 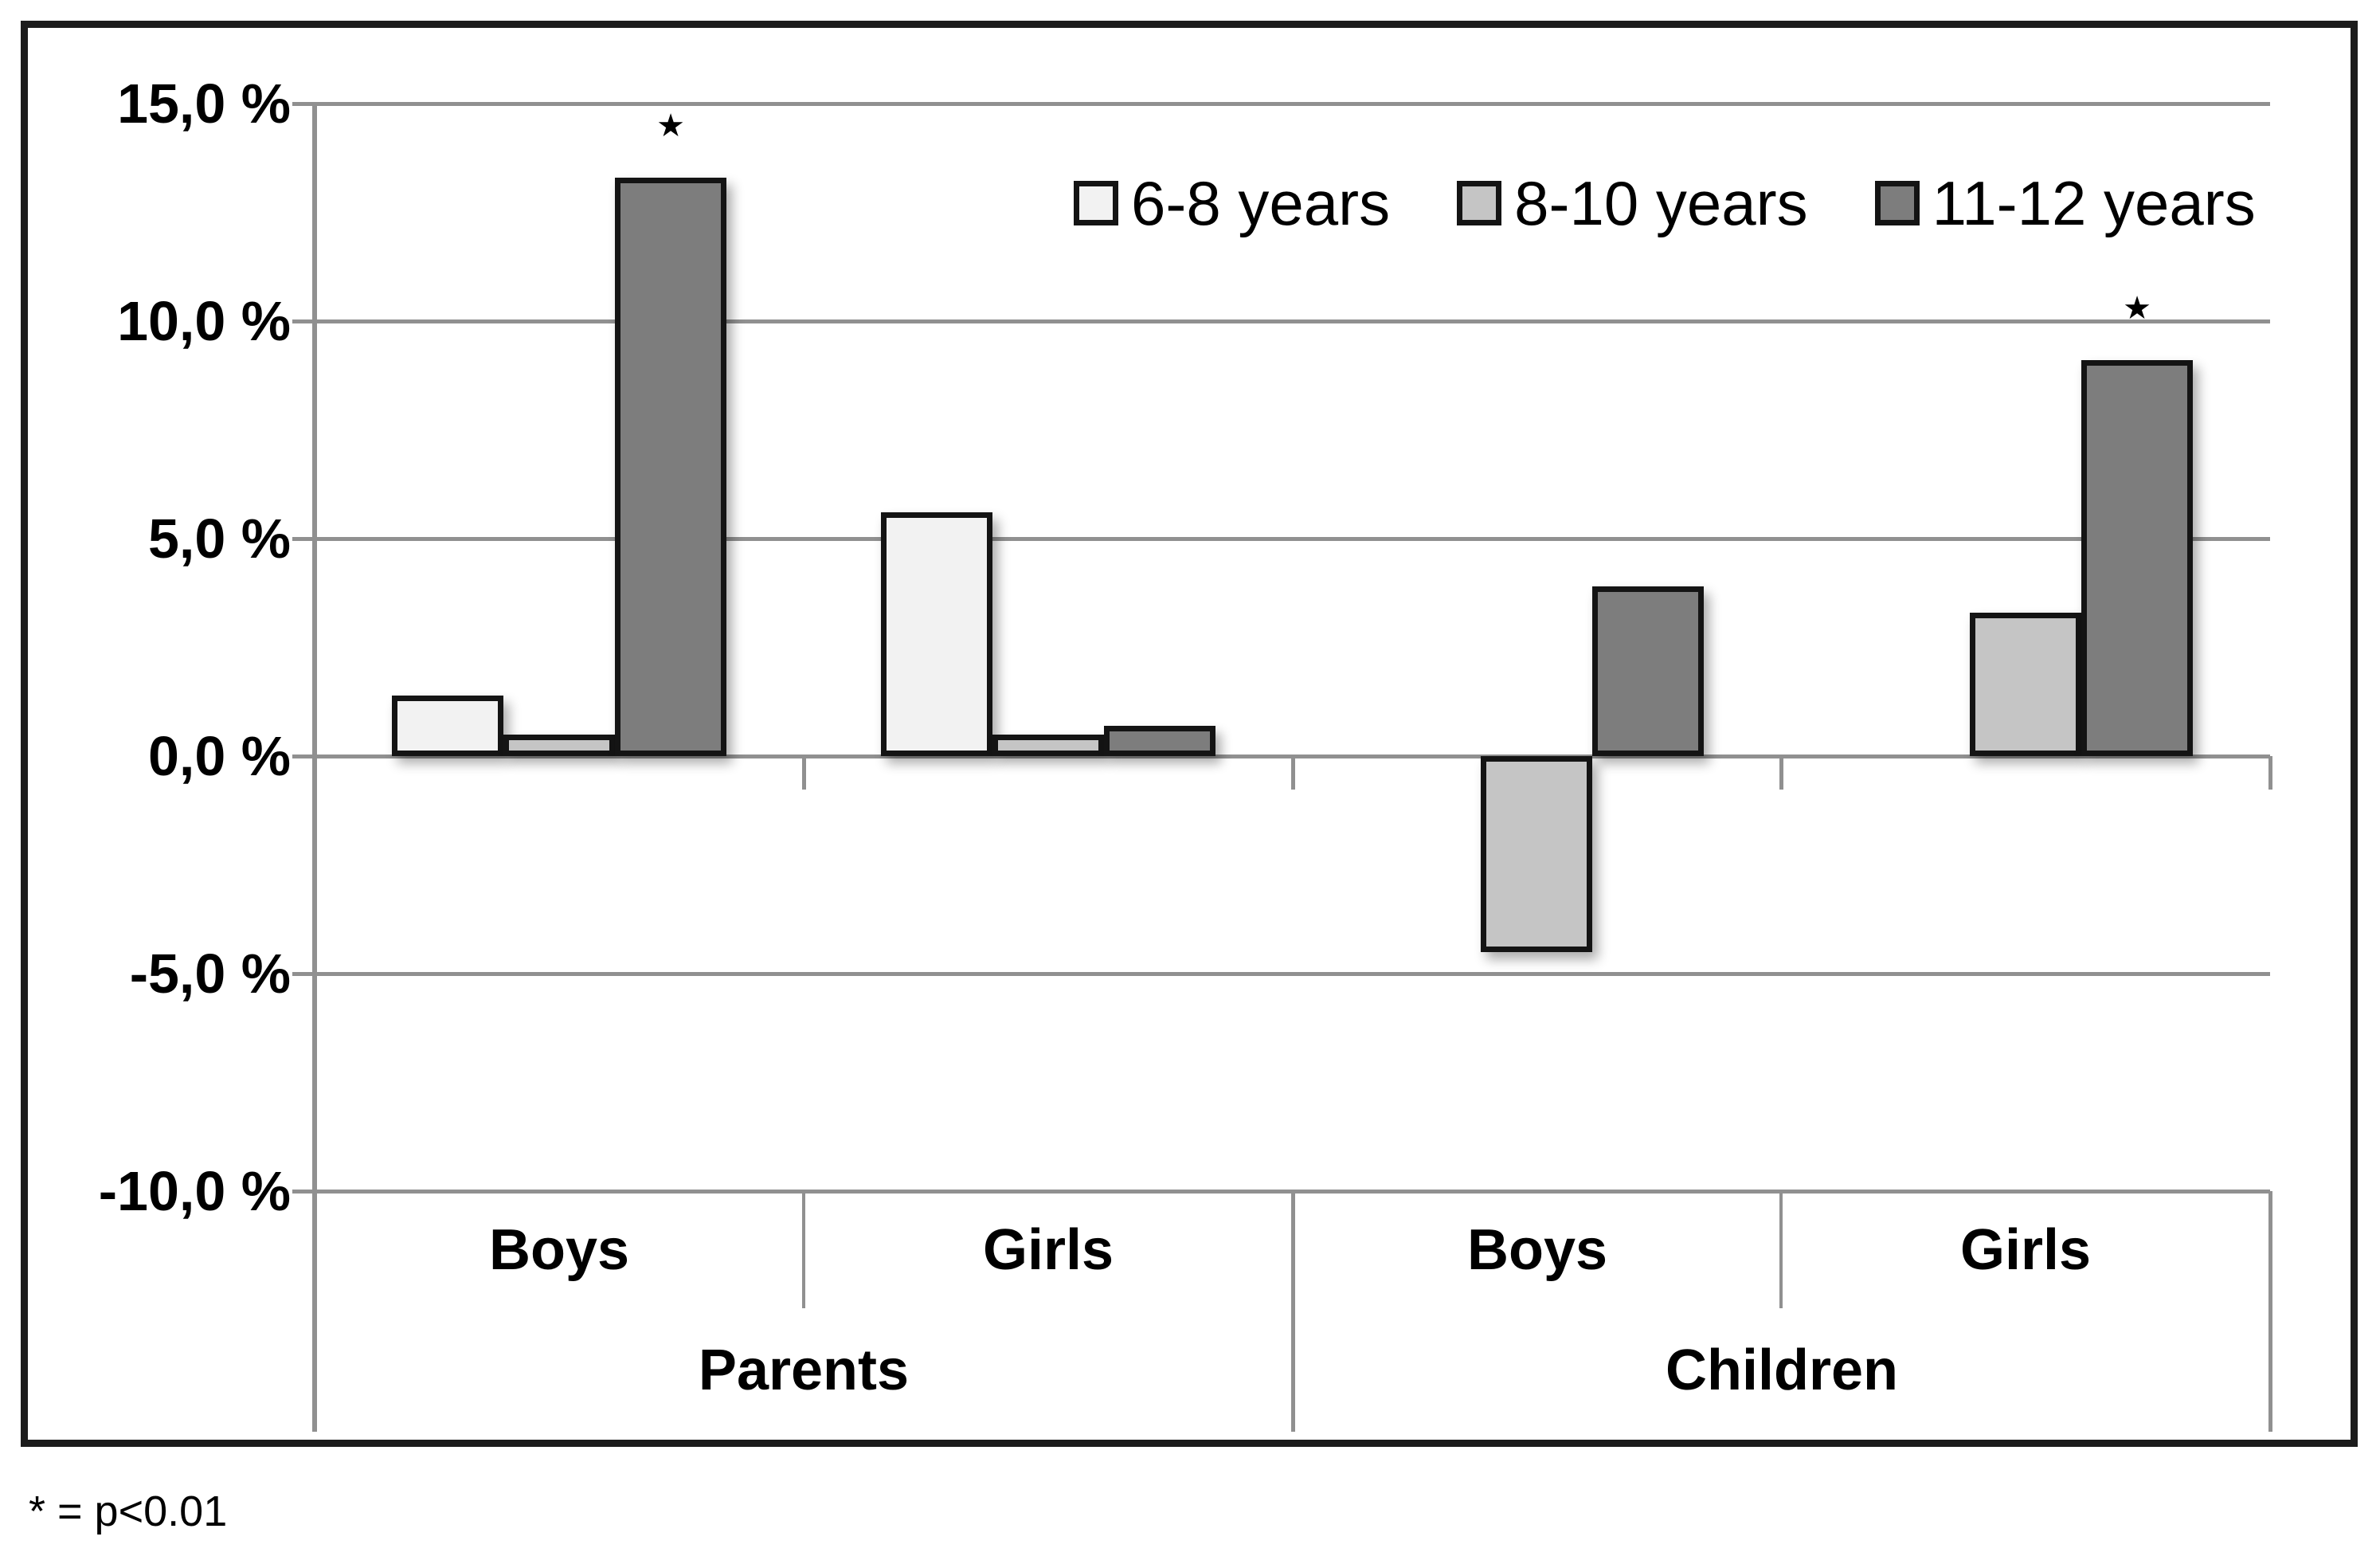 What do you see at coordinates (1261, 203) in the screenshot?
I see `legend-label: 6-8 years` at bounding box center [1261, 203].